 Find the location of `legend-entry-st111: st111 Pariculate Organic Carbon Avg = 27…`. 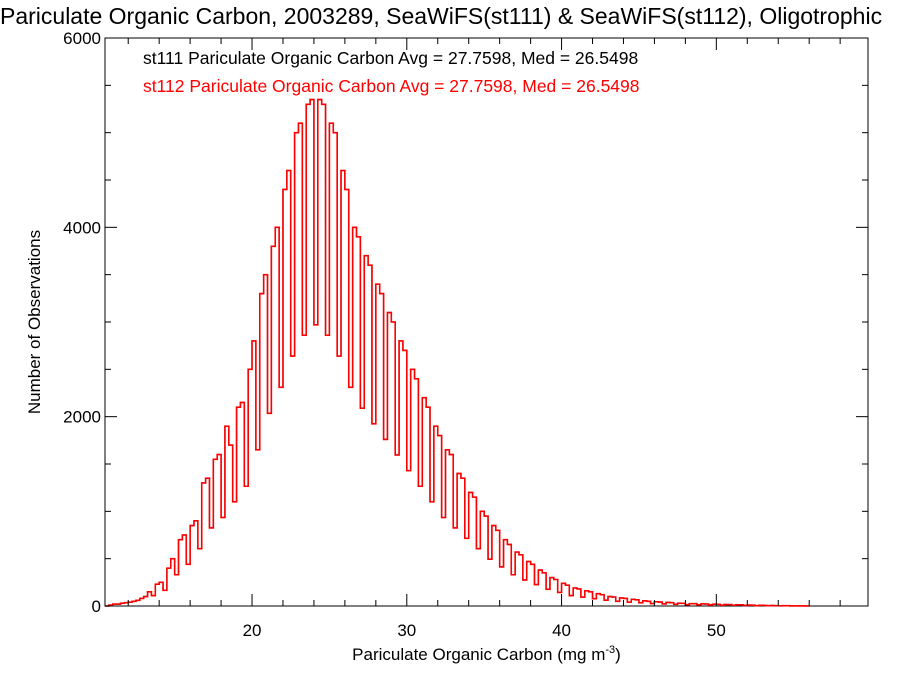

legend-entry-st111: st111 Pariculate Organic Carbon Avg = 27… is located at coordinates (390, 58).